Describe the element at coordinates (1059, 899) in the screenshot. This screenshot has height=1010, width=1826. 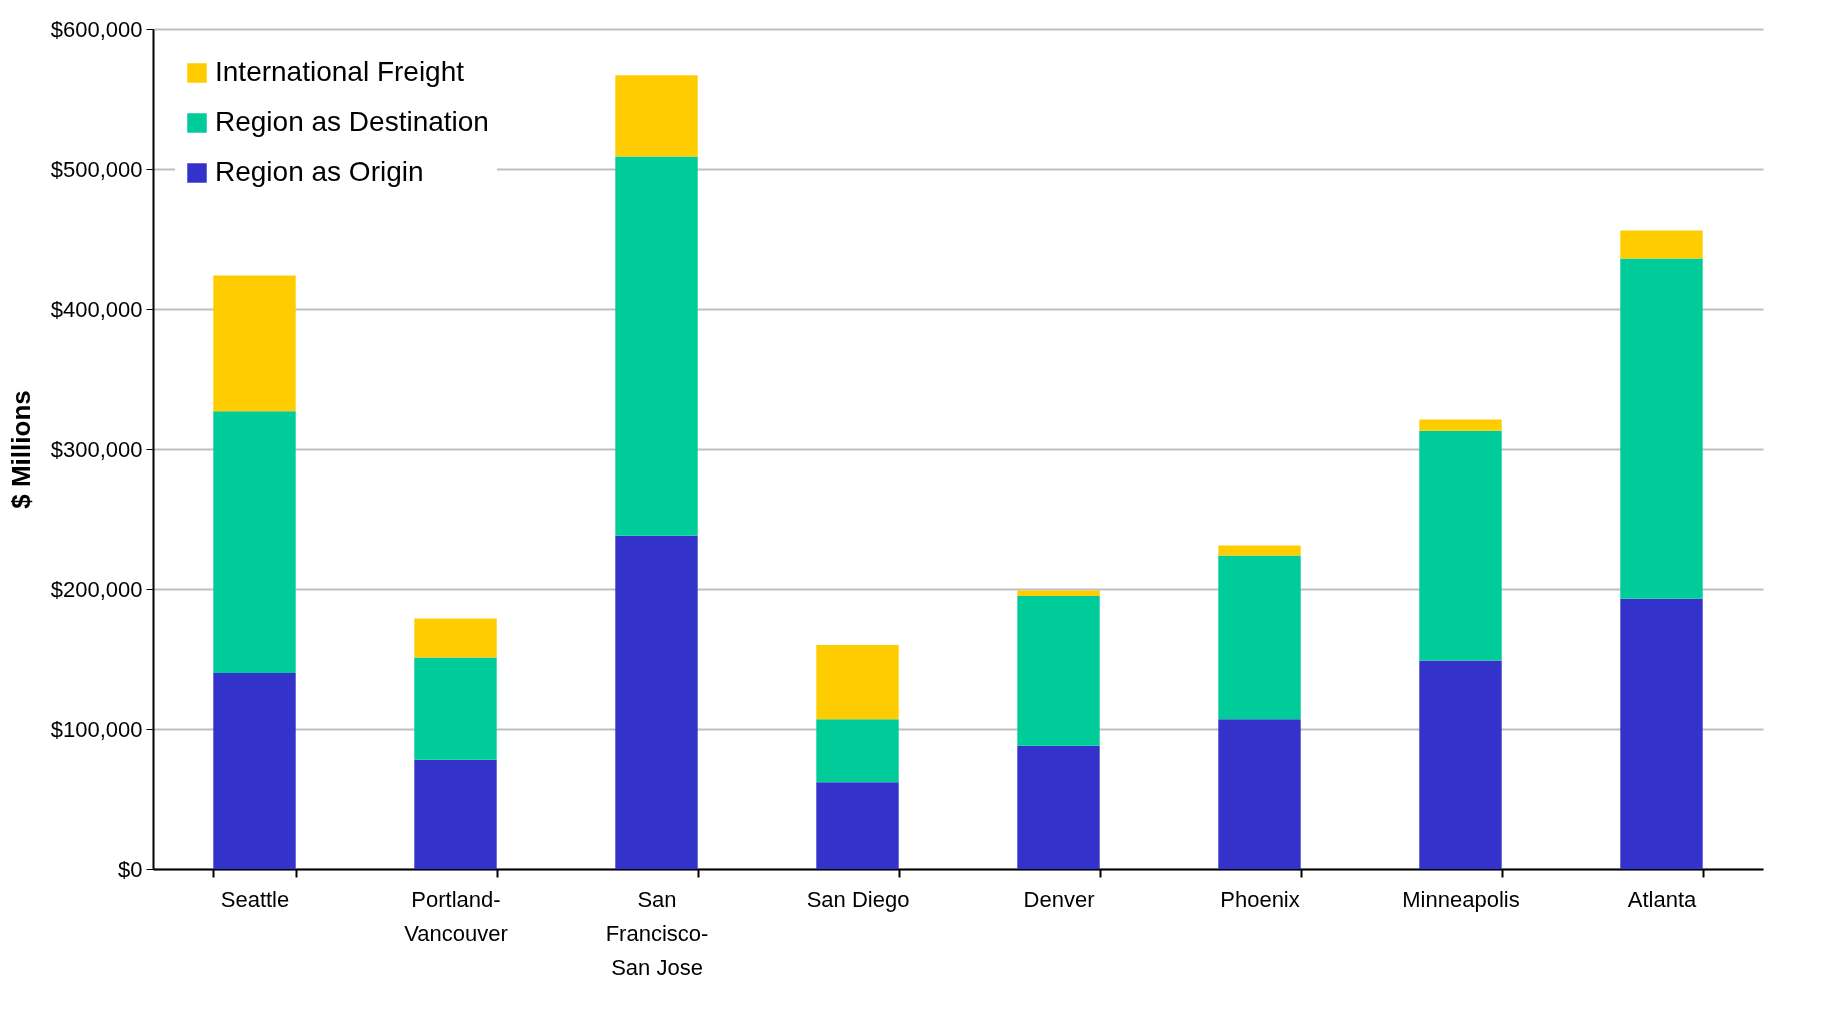
I see `x-tick-label: Denver` at that location.